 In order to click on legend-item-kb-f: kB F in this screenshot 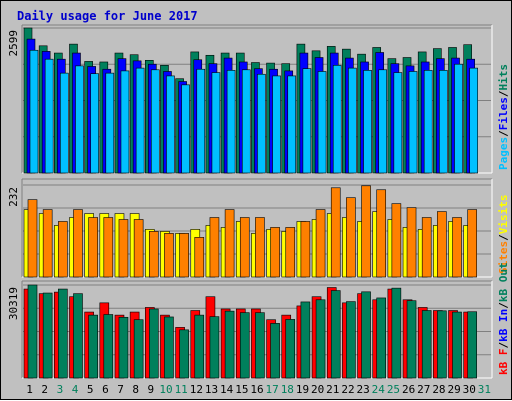, I will do `click(503, 362)`.